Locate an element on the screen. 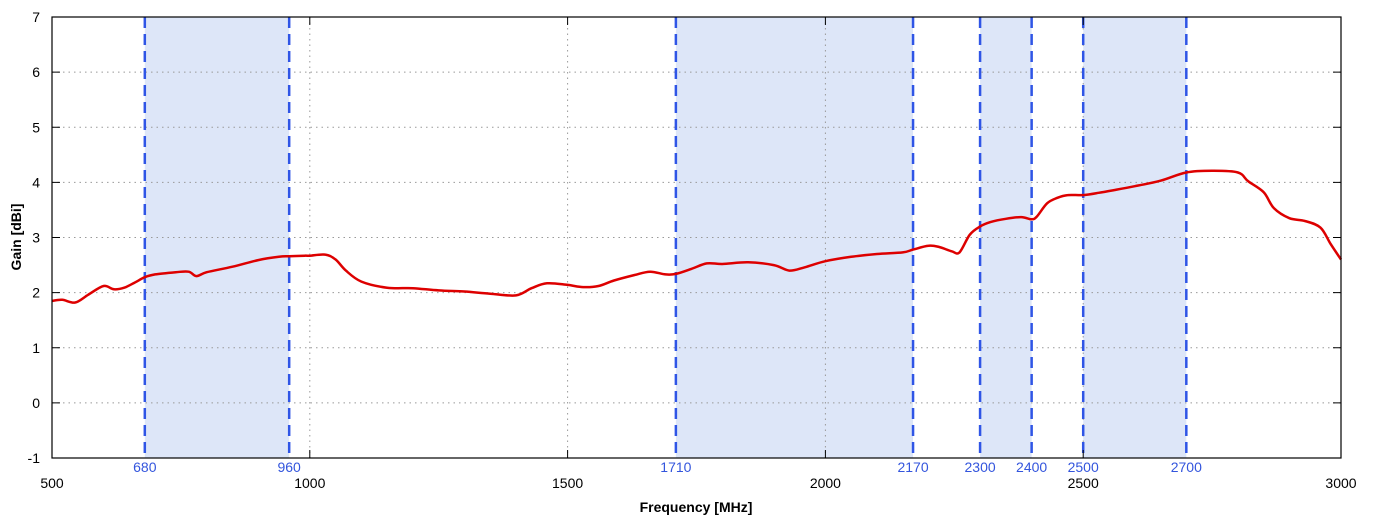 The width and height of the screenshot is (1378, 519). x-tick-label: 1000 is located at coordinates (309, 483).